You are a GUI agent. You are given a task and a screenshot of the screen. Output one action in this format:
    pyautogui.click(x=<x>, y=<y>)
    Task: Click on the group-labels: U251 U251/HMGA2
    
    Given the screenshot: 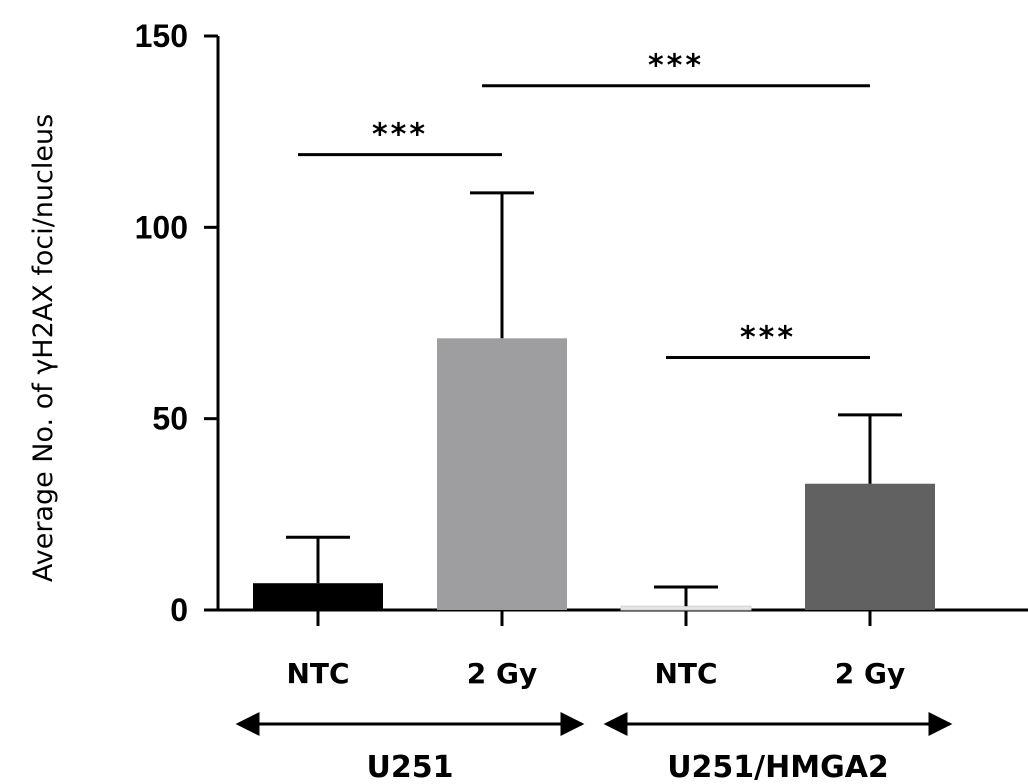 What is the action you would take?
    pyautogui.click(x=594, y=748)
    